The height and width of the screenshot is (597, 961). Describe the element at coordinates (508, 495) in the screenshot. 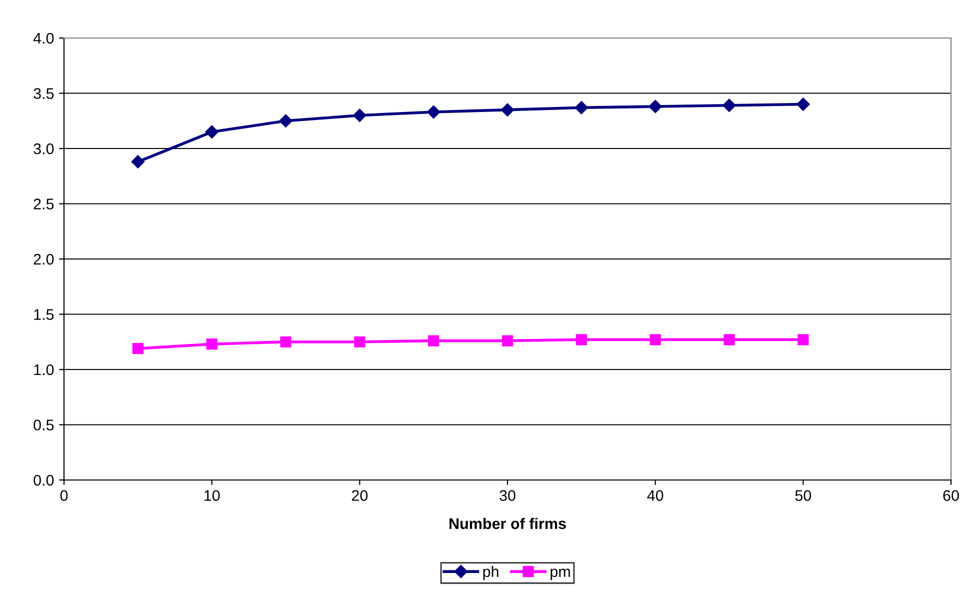

I see `x-tick-label: 30` at that location.